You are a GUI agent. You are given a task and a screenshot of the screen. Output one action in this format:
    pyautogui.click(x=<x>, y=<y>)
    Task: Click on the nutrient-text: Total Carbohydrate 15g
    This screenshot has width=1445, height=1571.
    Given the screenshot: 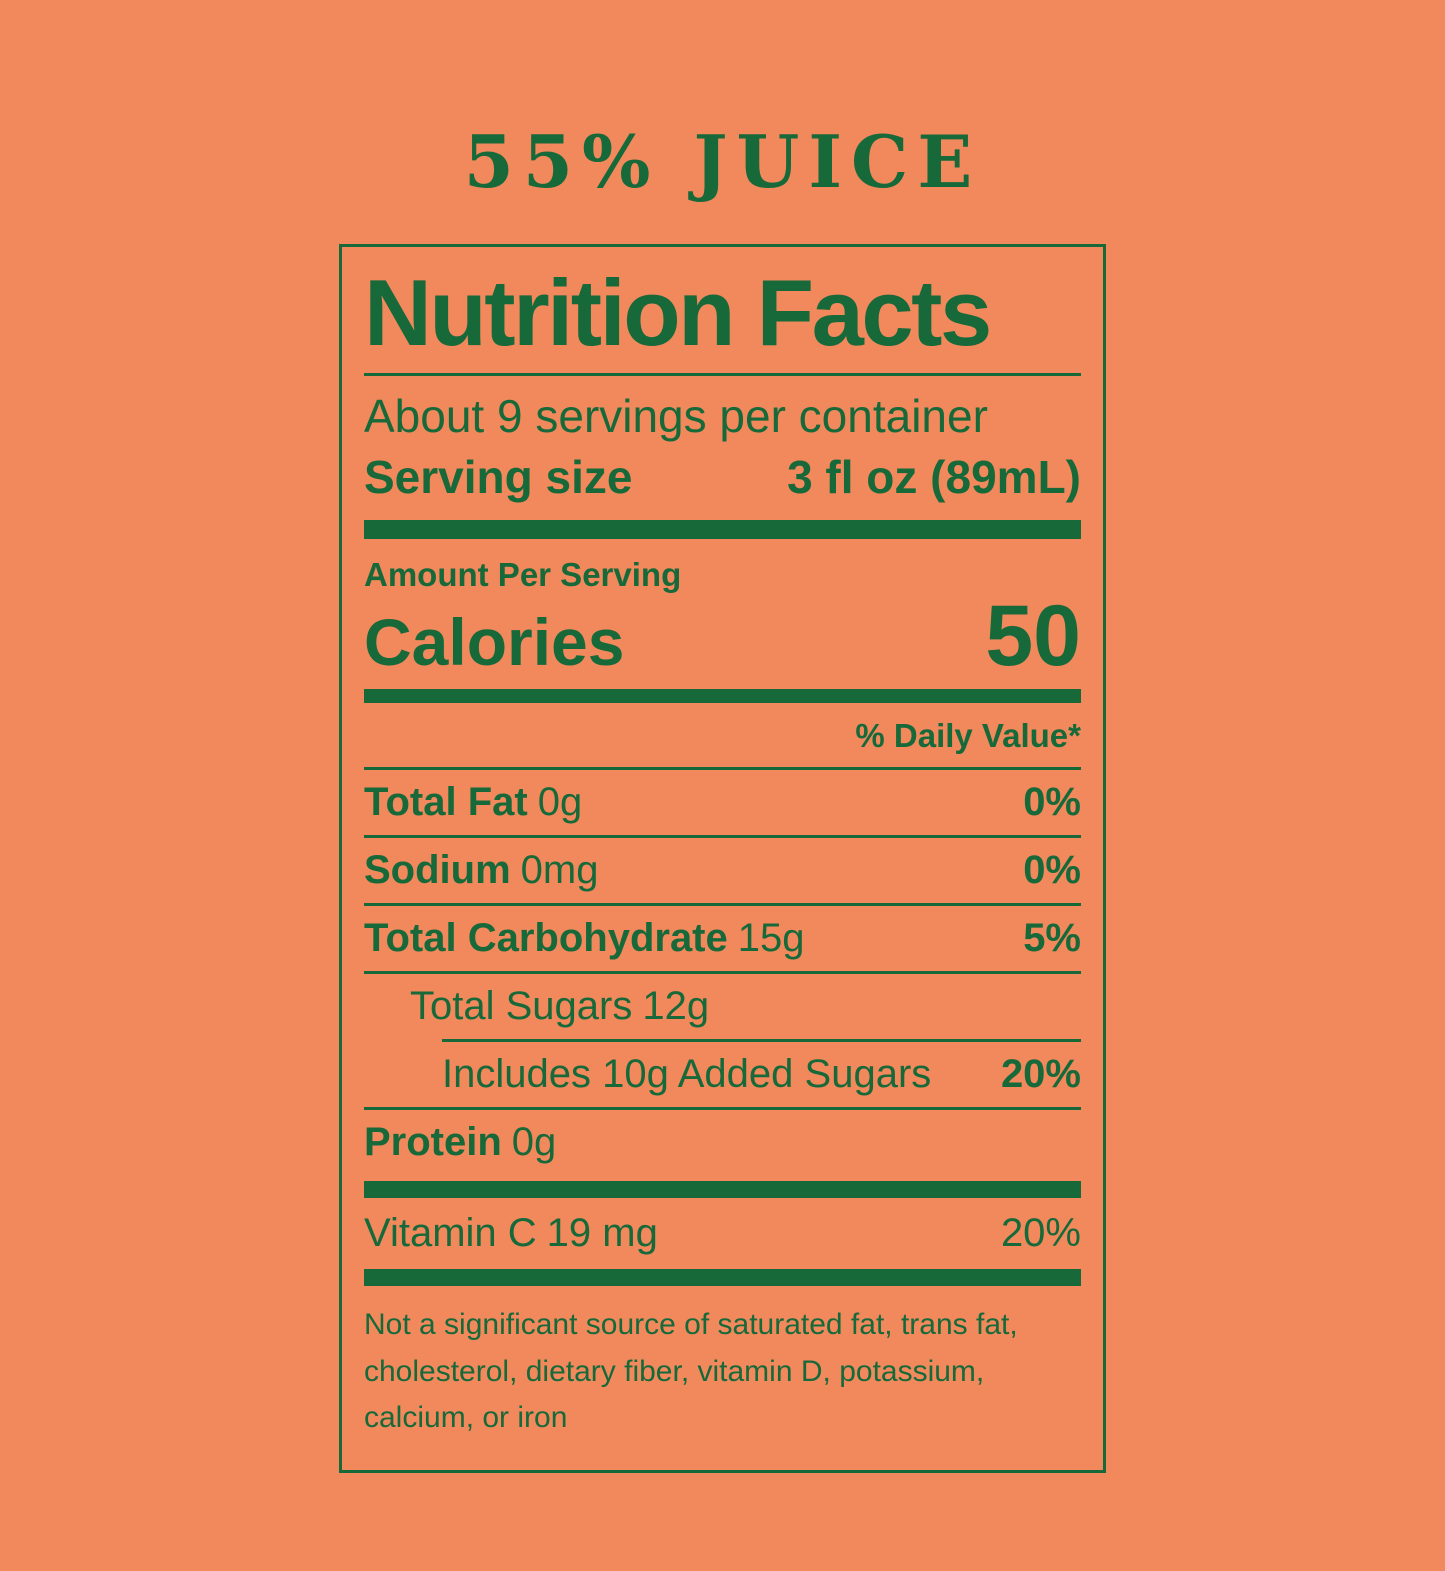 What is the action you would take?
    pyautogui.click(x=584, y=938)
    